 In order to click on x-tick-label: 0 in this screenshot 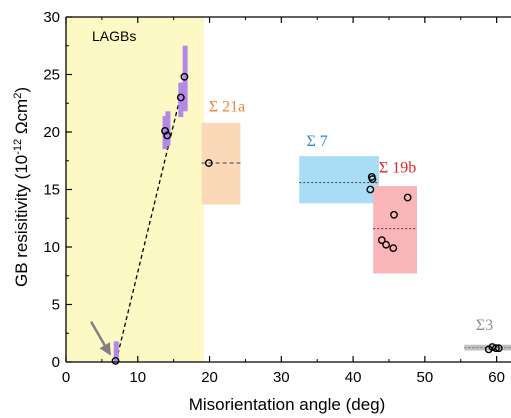, I will do `click(66, 377)`.